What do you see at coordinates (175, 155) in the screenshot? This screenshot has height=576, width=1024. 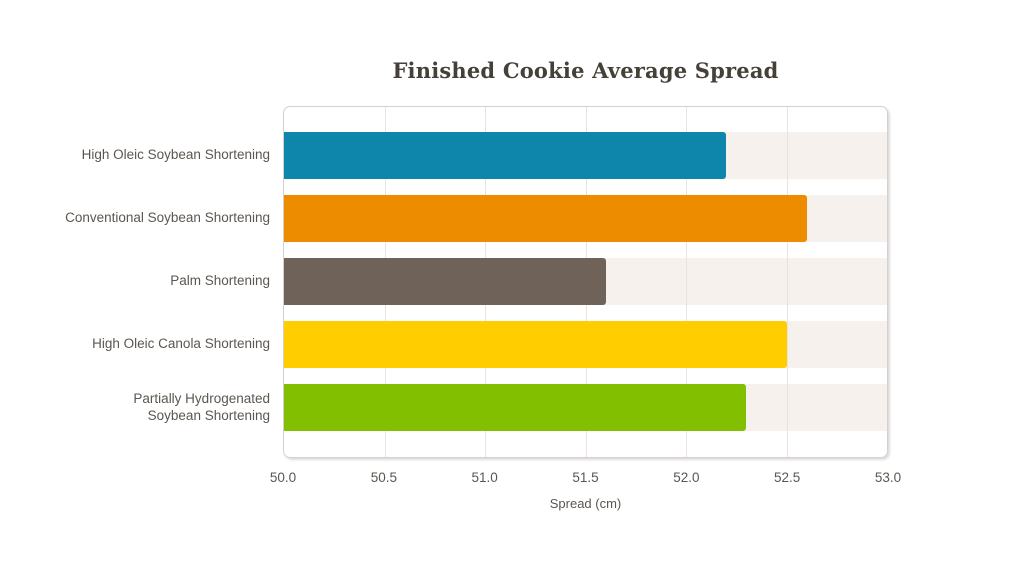 I see `category-label: High Oleic Soybean Shortening` at bounding box center [175, 155].